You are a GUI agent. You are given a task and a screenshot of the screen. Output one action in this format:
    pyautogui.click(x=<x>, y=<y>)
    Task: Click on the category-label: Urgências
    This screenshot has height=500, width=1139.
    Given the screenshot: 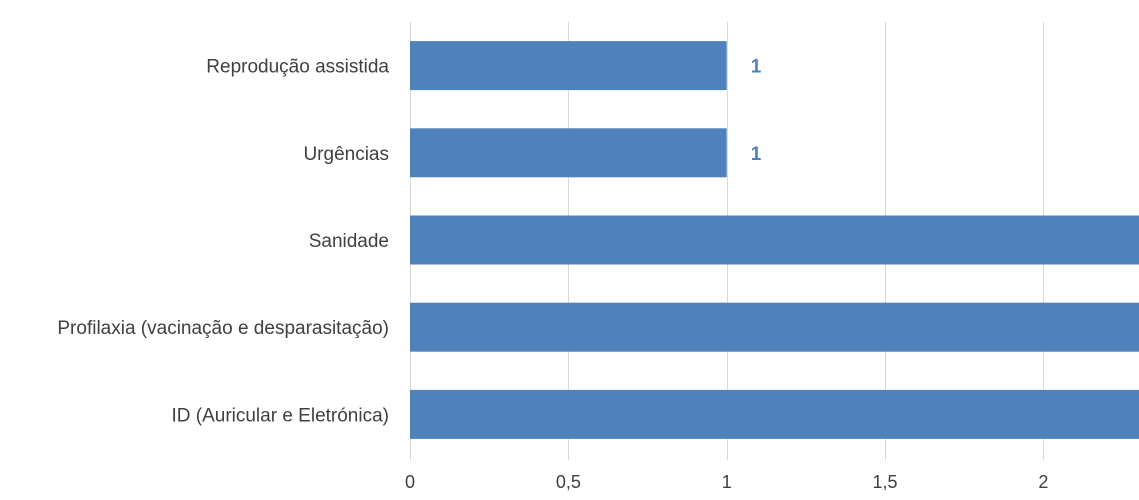 What is the action you would take?
    pyautogui.click(x=346, y=154)
    